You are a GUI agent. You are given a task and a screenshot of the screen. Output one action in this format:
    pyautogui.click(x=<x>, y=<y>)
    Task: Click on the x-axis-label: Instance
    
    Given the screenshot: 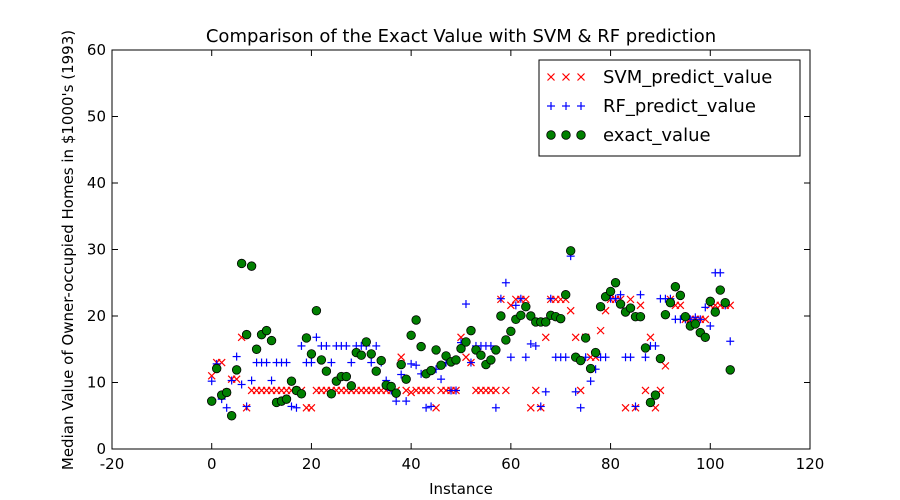 What is the action you would take?
    pyautogui.click(x=461, y=489)
    